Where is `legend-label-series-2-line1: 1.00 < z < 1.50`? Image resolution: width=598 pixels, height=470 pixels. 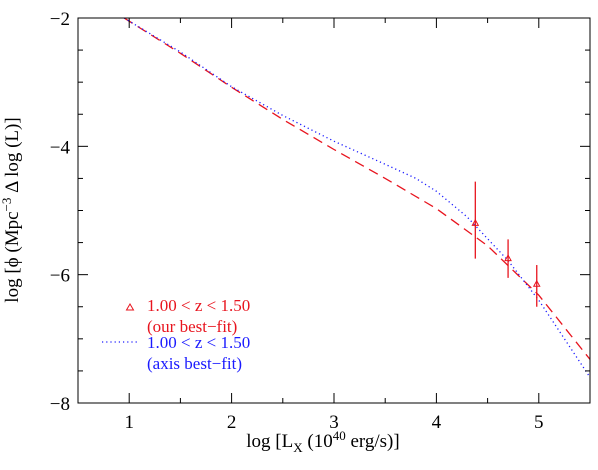
legend-label-series-2-line1: 1.00 < z < 1.50 is located at coordinates (198, 342).